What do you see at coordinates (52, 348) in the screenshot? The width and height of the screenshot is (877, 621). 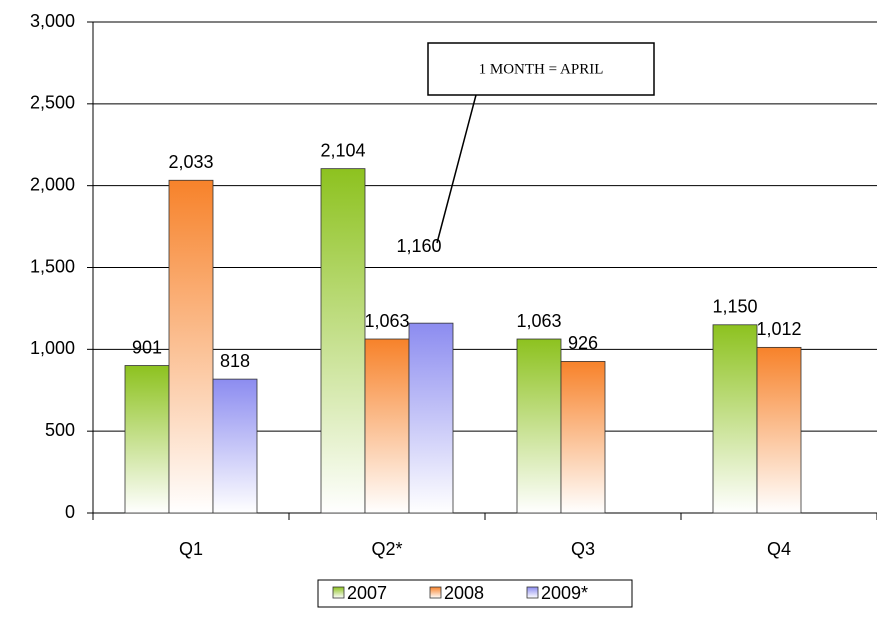 I see `y-tick-label: 1,000` at bounding box center [52, 348].